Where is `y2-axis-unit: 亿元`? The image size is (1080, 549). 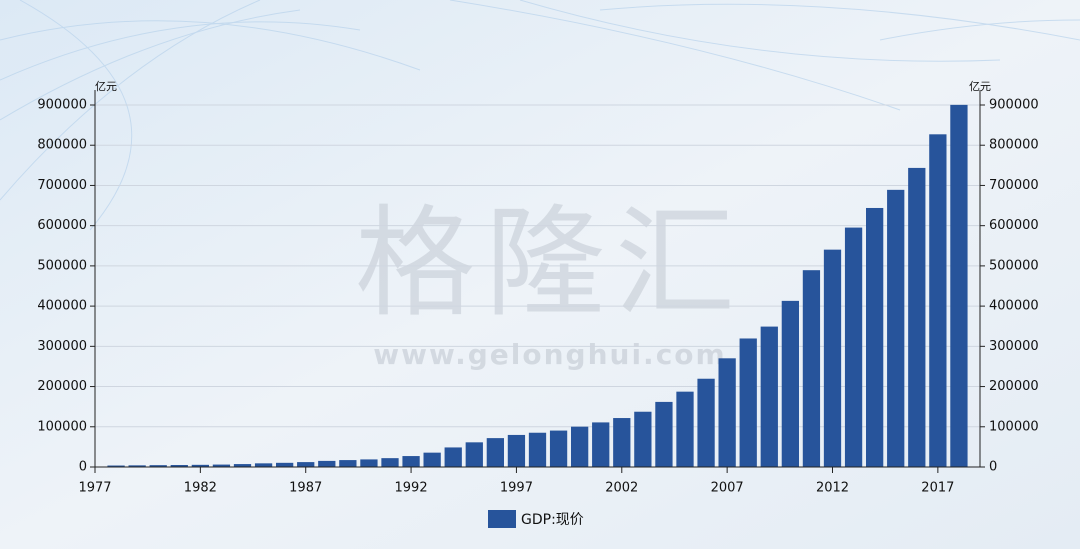
y2-axis-unit: 亿元 is located at coordinates (980, 86).